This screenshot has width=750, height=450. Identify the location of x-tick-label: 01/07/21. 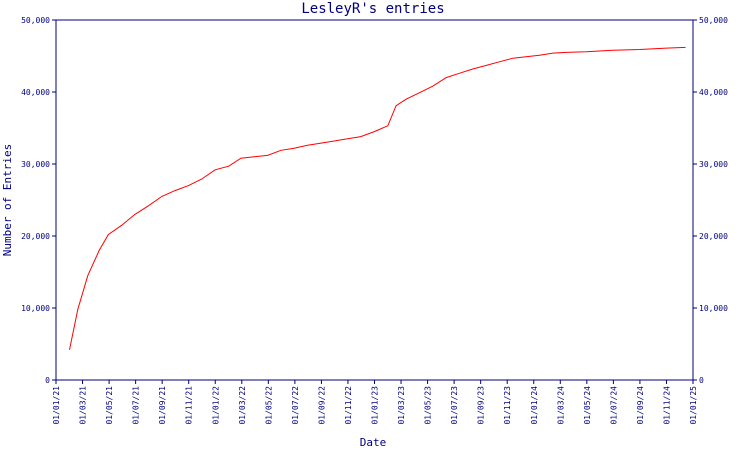
(136, 405).